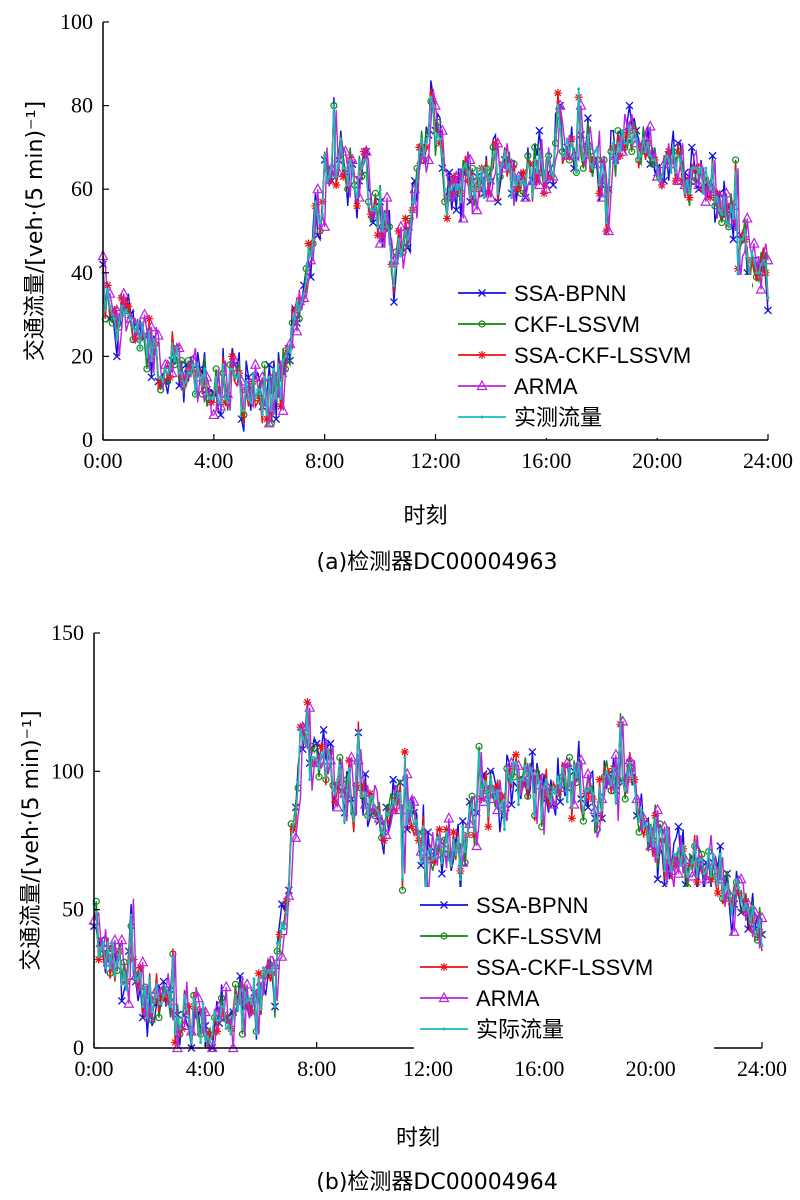 This screenshot has height=1200, width=800. What do you see at coordinates (418, 1138) in the screenshot?
I see `x-axis-title: 时刻` at bounding box center [418, 1138].